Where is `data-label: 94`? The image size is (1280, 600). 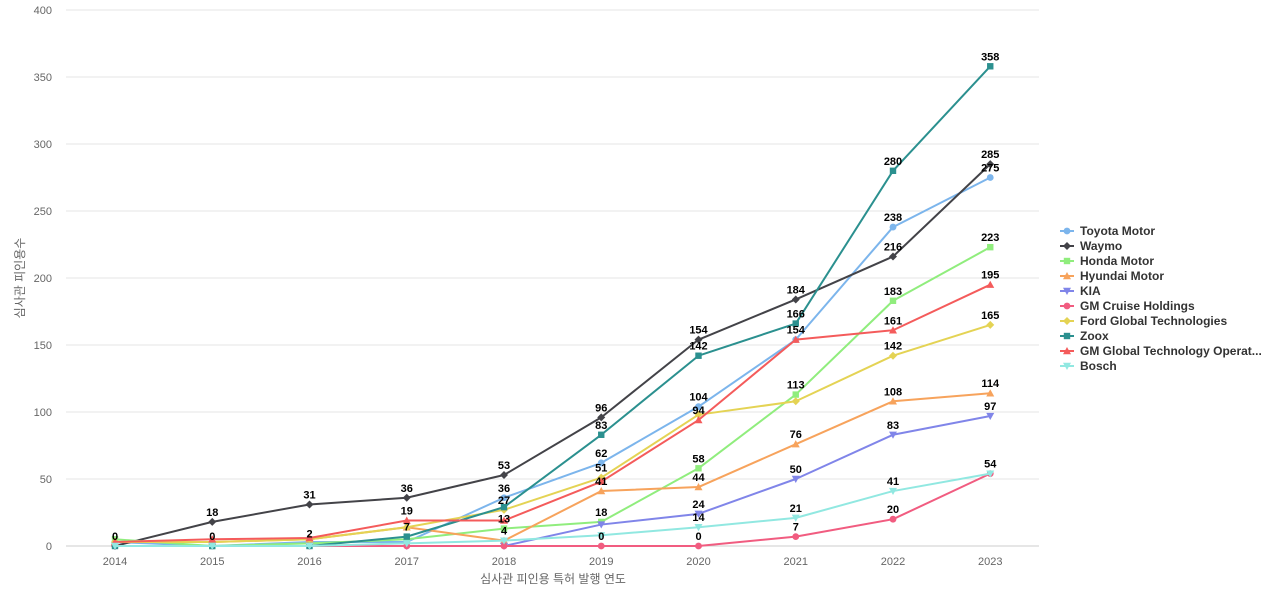 data-label: 94 is located at coordinates (698, 411).